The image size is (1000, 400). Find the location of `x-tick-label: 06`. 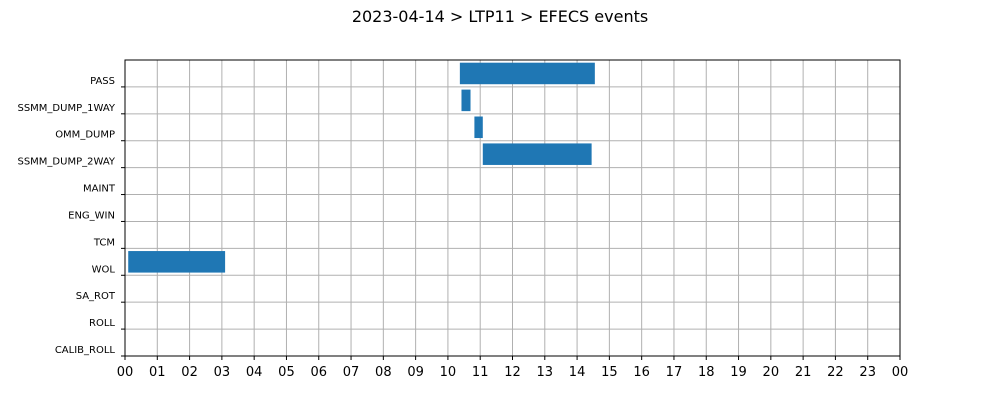

x-tick-label: 06 is located at coordinates (318, 372).